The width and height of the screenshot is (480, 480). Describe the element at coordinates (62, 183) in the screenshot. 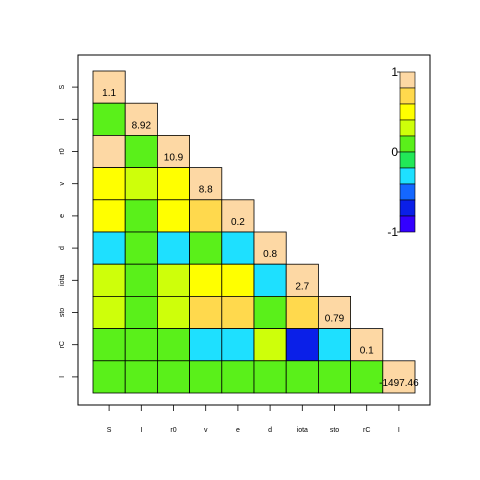

I see `y-tick-label: v` at that location.